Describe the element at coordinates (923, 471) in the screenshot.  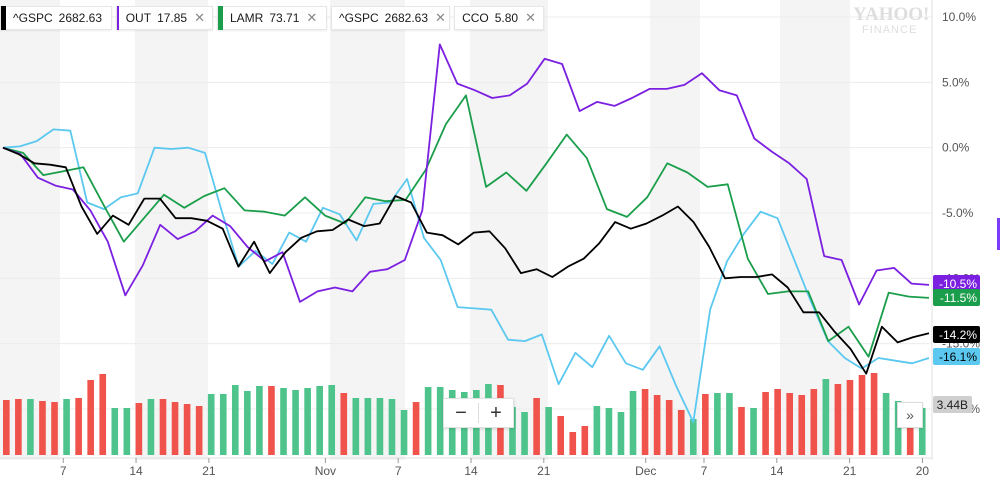
I see `x-tick-label: 20` at that location.